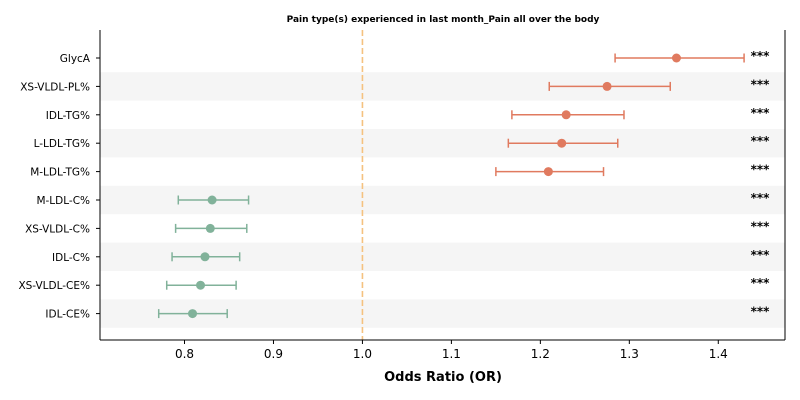  What do you see at coordinates (403, 199) in the screenshot?
I see `row-m-ldl-c-: M-LDL-C% ***` at bounding box center [403, 199].